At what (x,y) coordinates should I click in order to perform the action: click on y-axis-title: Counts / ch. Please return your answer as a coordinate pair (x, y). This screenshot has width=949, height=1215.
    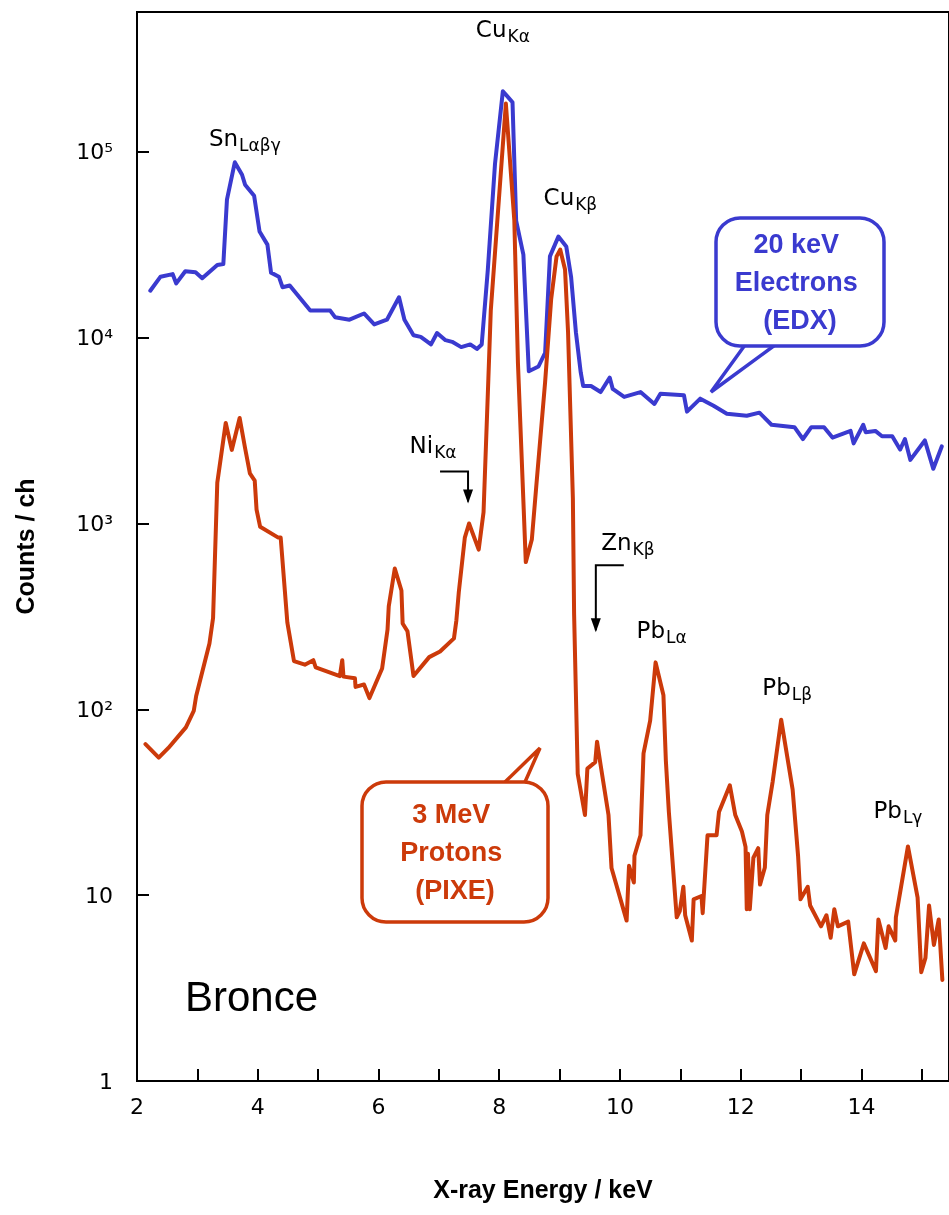
    Looking at the image, I should click on (24, 546).